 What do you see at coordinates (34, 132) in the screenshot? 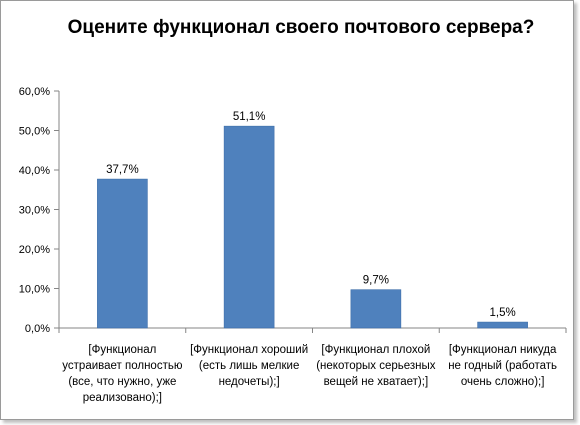
I see `y-tick-label: 50,0%` at bounding box center [34, 132].